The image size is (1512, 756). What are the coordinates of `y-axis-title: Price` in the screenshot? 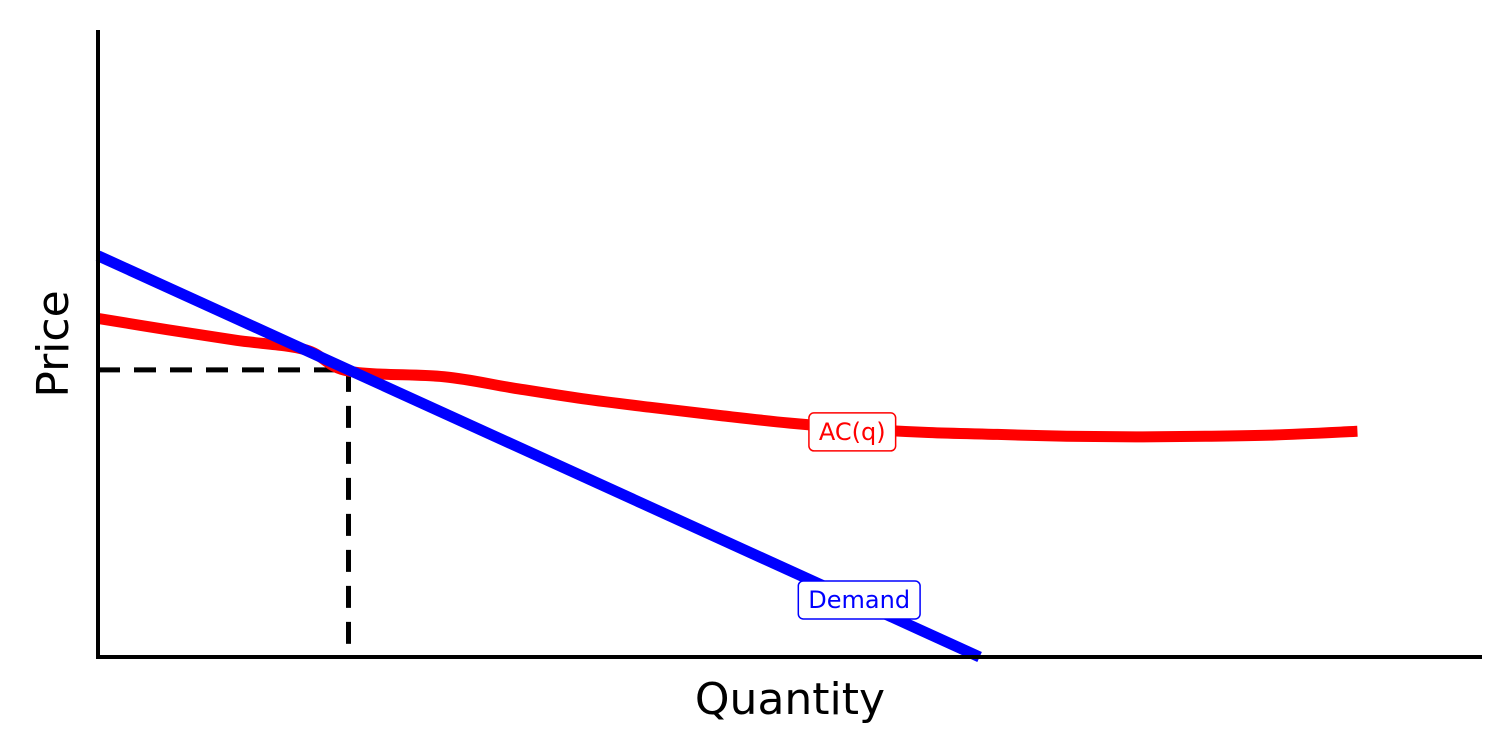 It's located at (53, 343).